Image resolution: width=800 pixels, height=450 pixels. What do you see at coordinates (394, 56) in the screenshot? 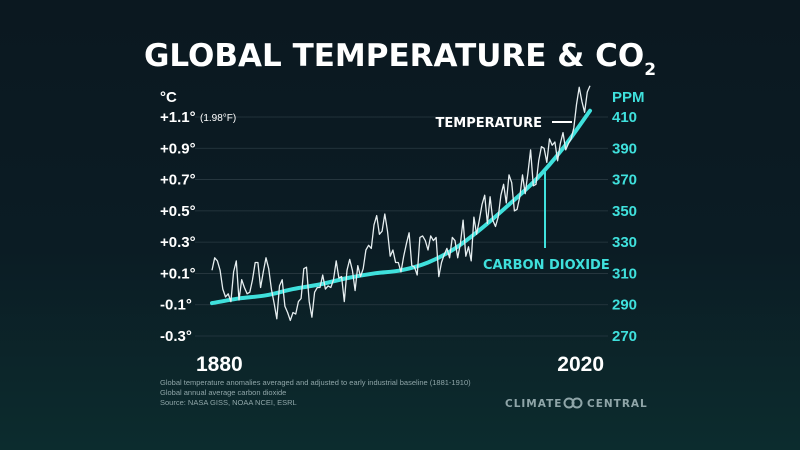
I see `chart-title-main: GLOBAL TEMPERATURE & CO` at bounding box center [394, 56].